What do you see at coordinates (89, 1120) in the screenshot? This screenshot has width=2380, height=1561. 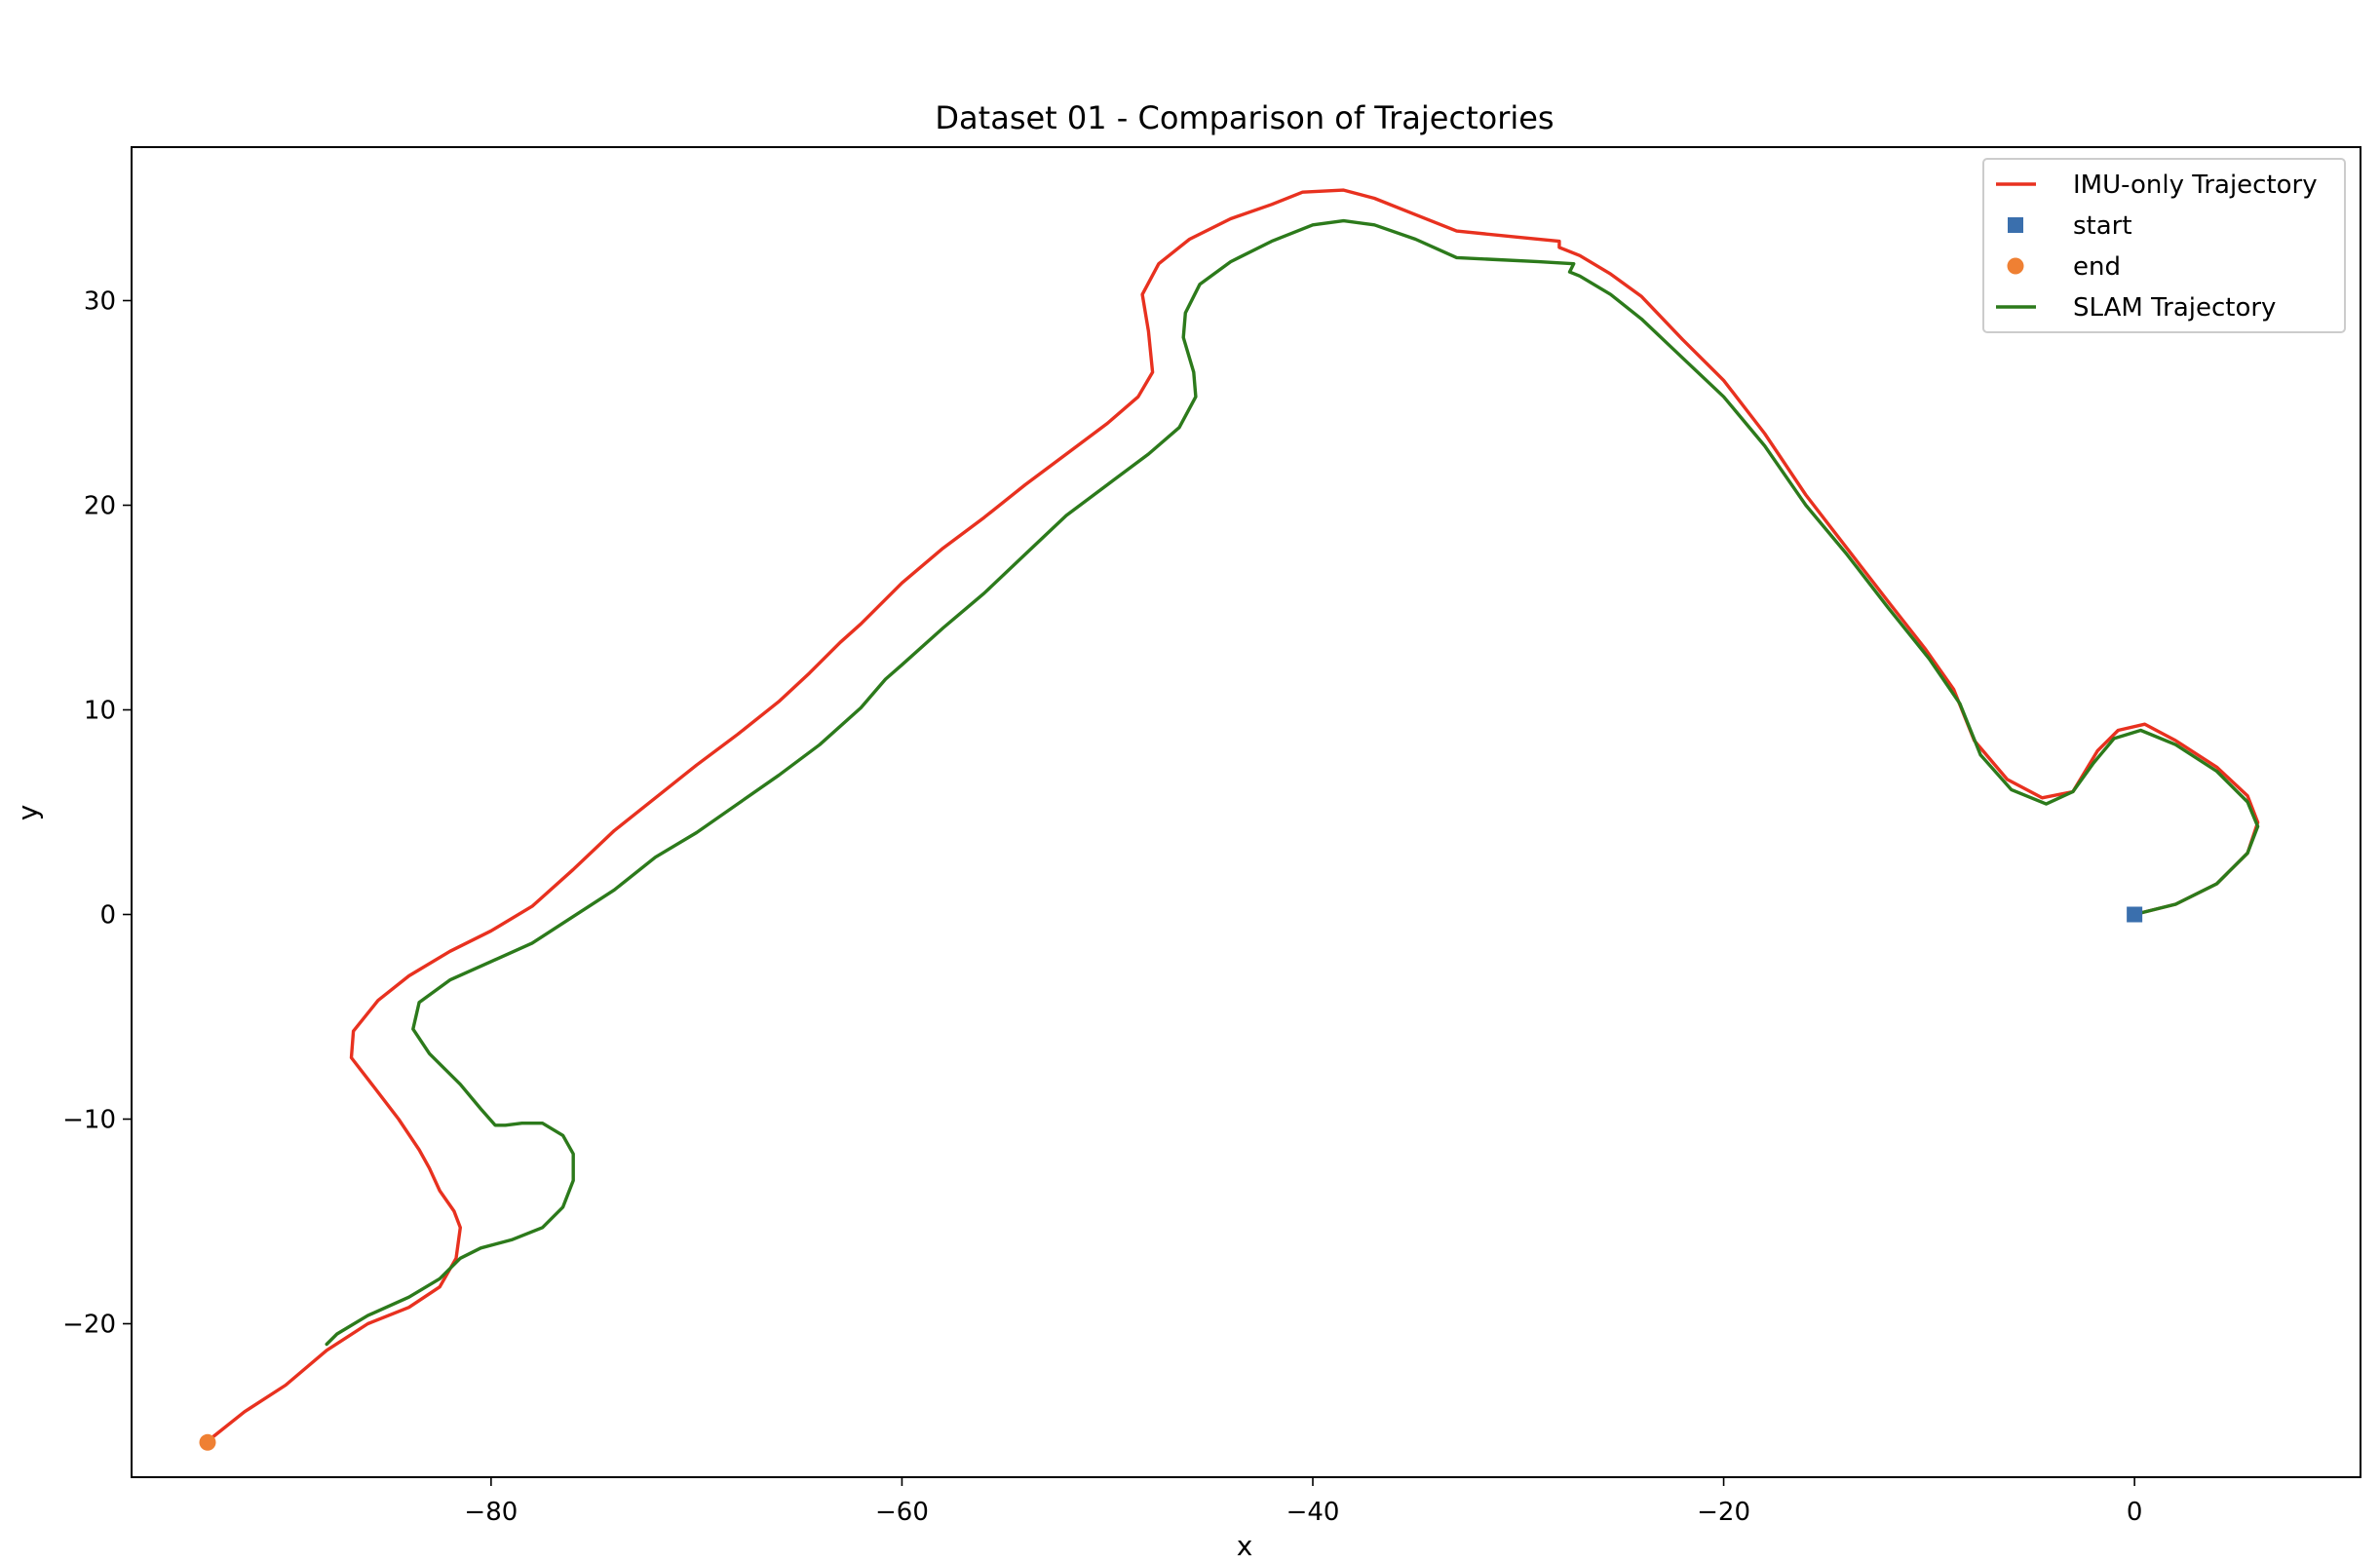 I see `y-tick-label: −10` at bounding box center [89, 1120].